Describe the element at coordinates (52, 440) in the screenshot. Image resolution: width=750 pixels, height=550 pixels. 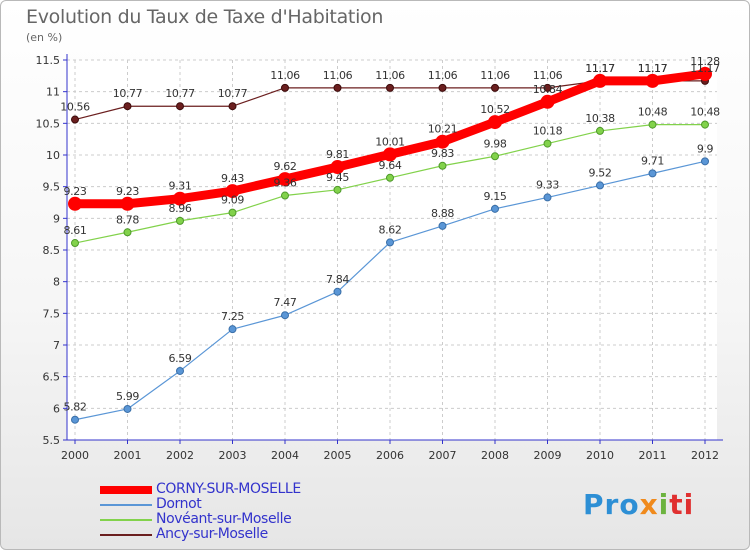
I see `y-tick-label: 5.5` at that location.